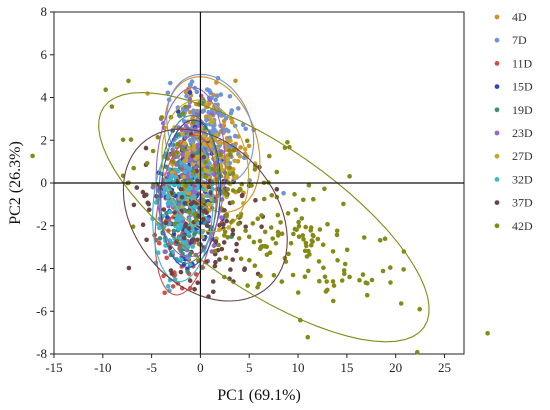 This screenshot has height=410, width=550. I want to click on legend-item-42D: 42D, so click(513, 226).